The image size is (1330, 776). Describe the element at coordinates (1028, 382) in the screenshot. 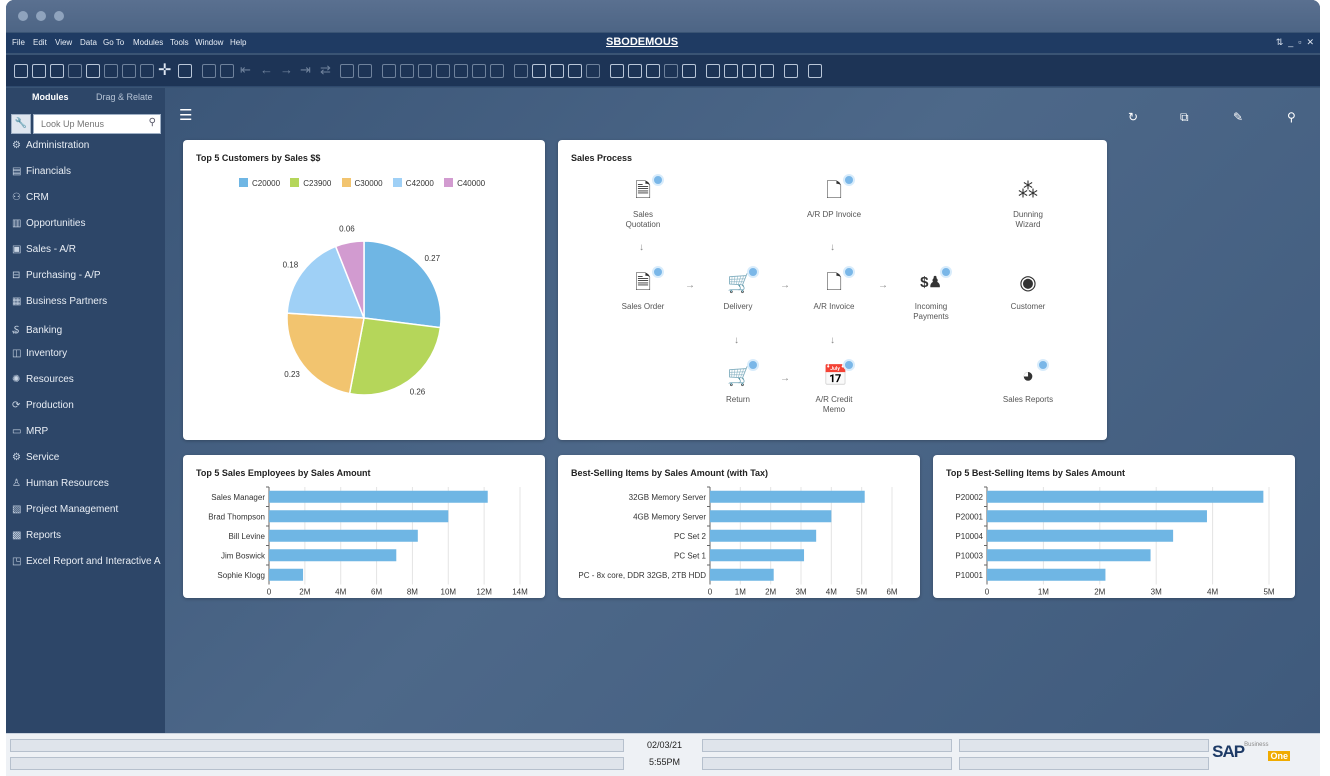

I see `sales-reports-node: ◕ Sales Reports` at that location.